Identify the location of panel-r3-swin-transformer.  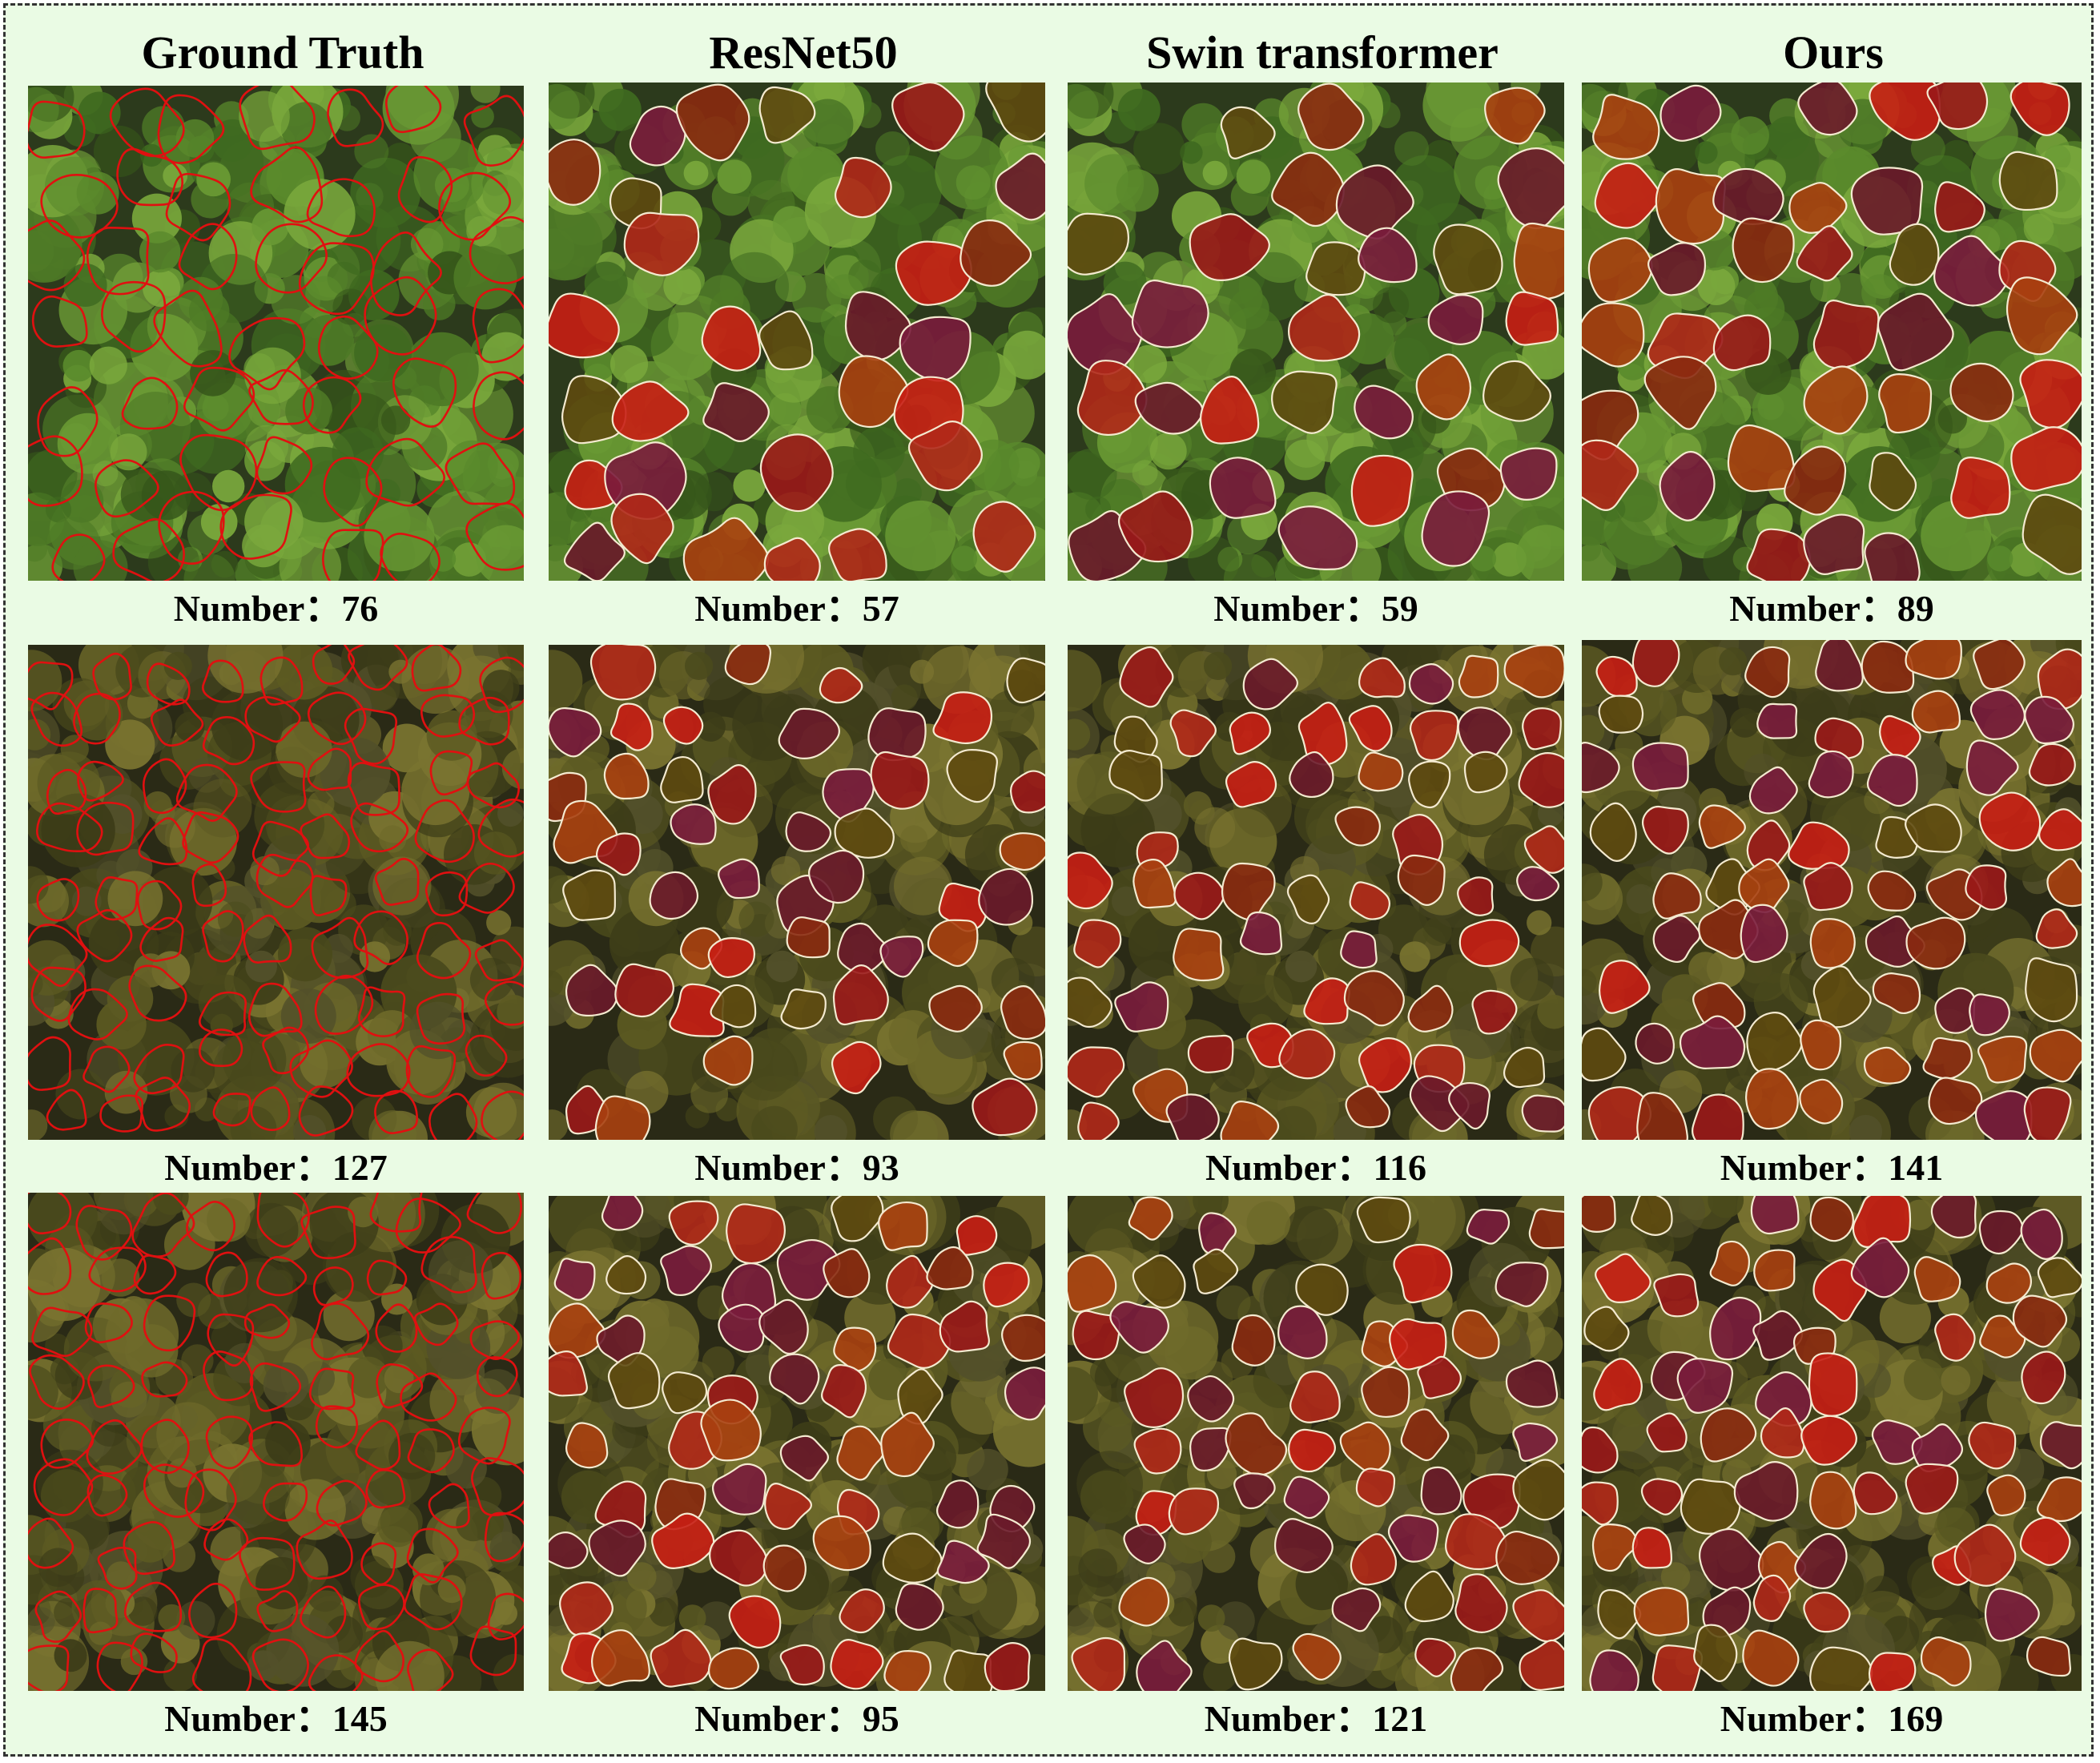
(1316, 1443).